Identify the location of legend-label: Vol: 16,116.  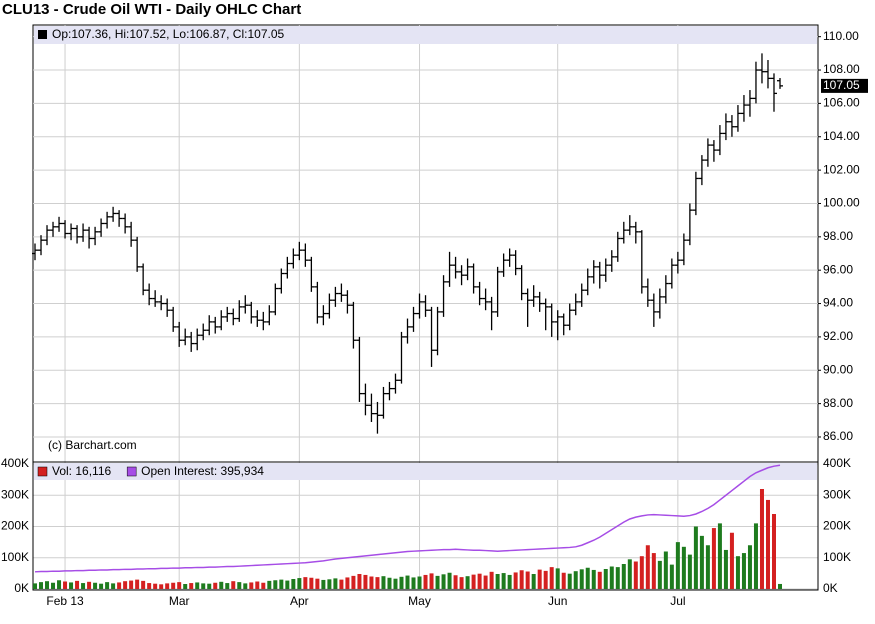
(81, 471).